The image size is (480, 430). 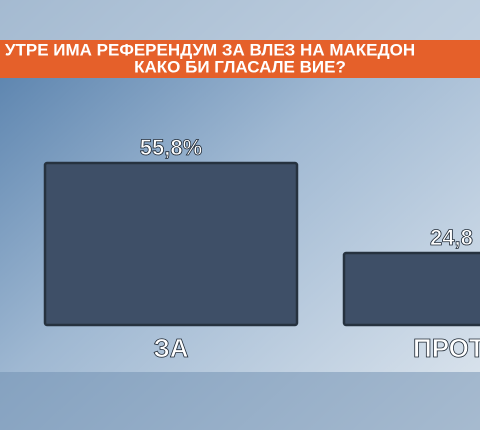 I want to click on value-label: 55,8%, so click(x=171, y=147).